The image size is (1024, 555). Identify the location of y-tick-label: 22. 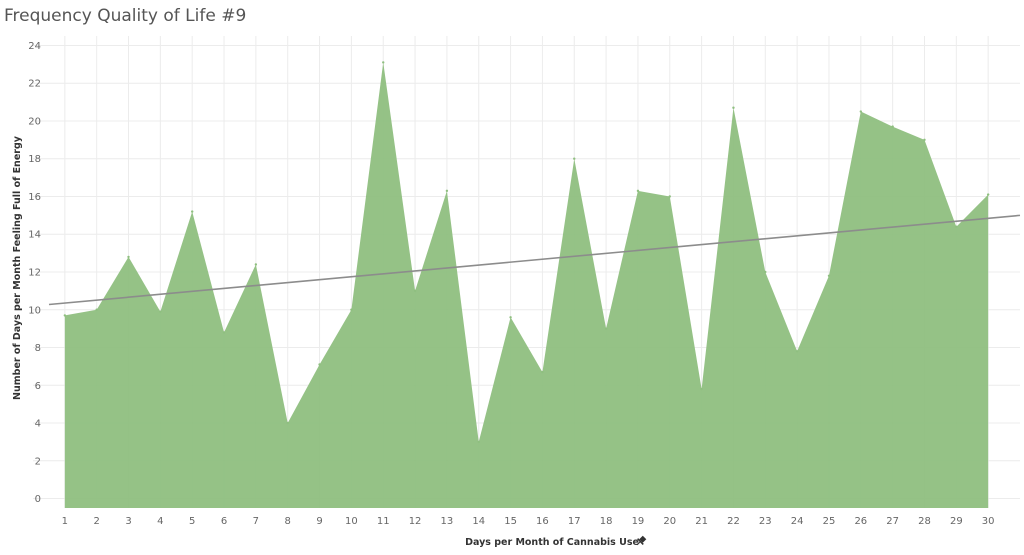
(34, 84).